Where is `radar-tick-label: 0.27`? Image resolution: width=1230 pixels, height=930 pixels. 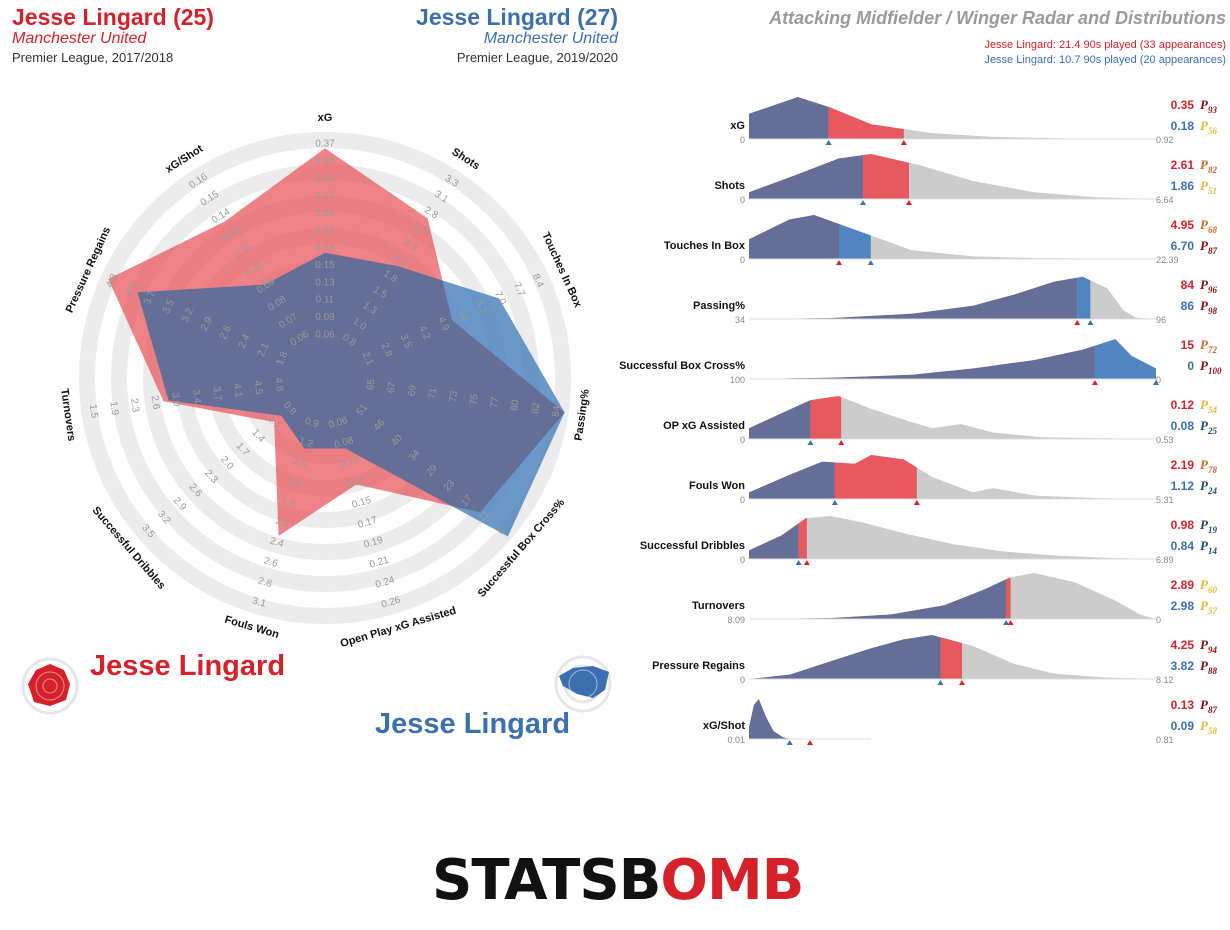
radar-tick-label: 0.27 is located at coordinates (325, 196).